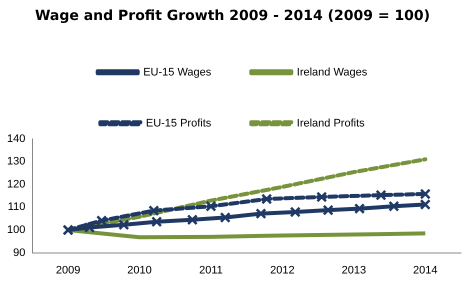 The width and height of the screenshot is (473, 284). Describe the element at coordinates (19, 252) in the screenshot. I see `y-tick-label: 90` at that location.